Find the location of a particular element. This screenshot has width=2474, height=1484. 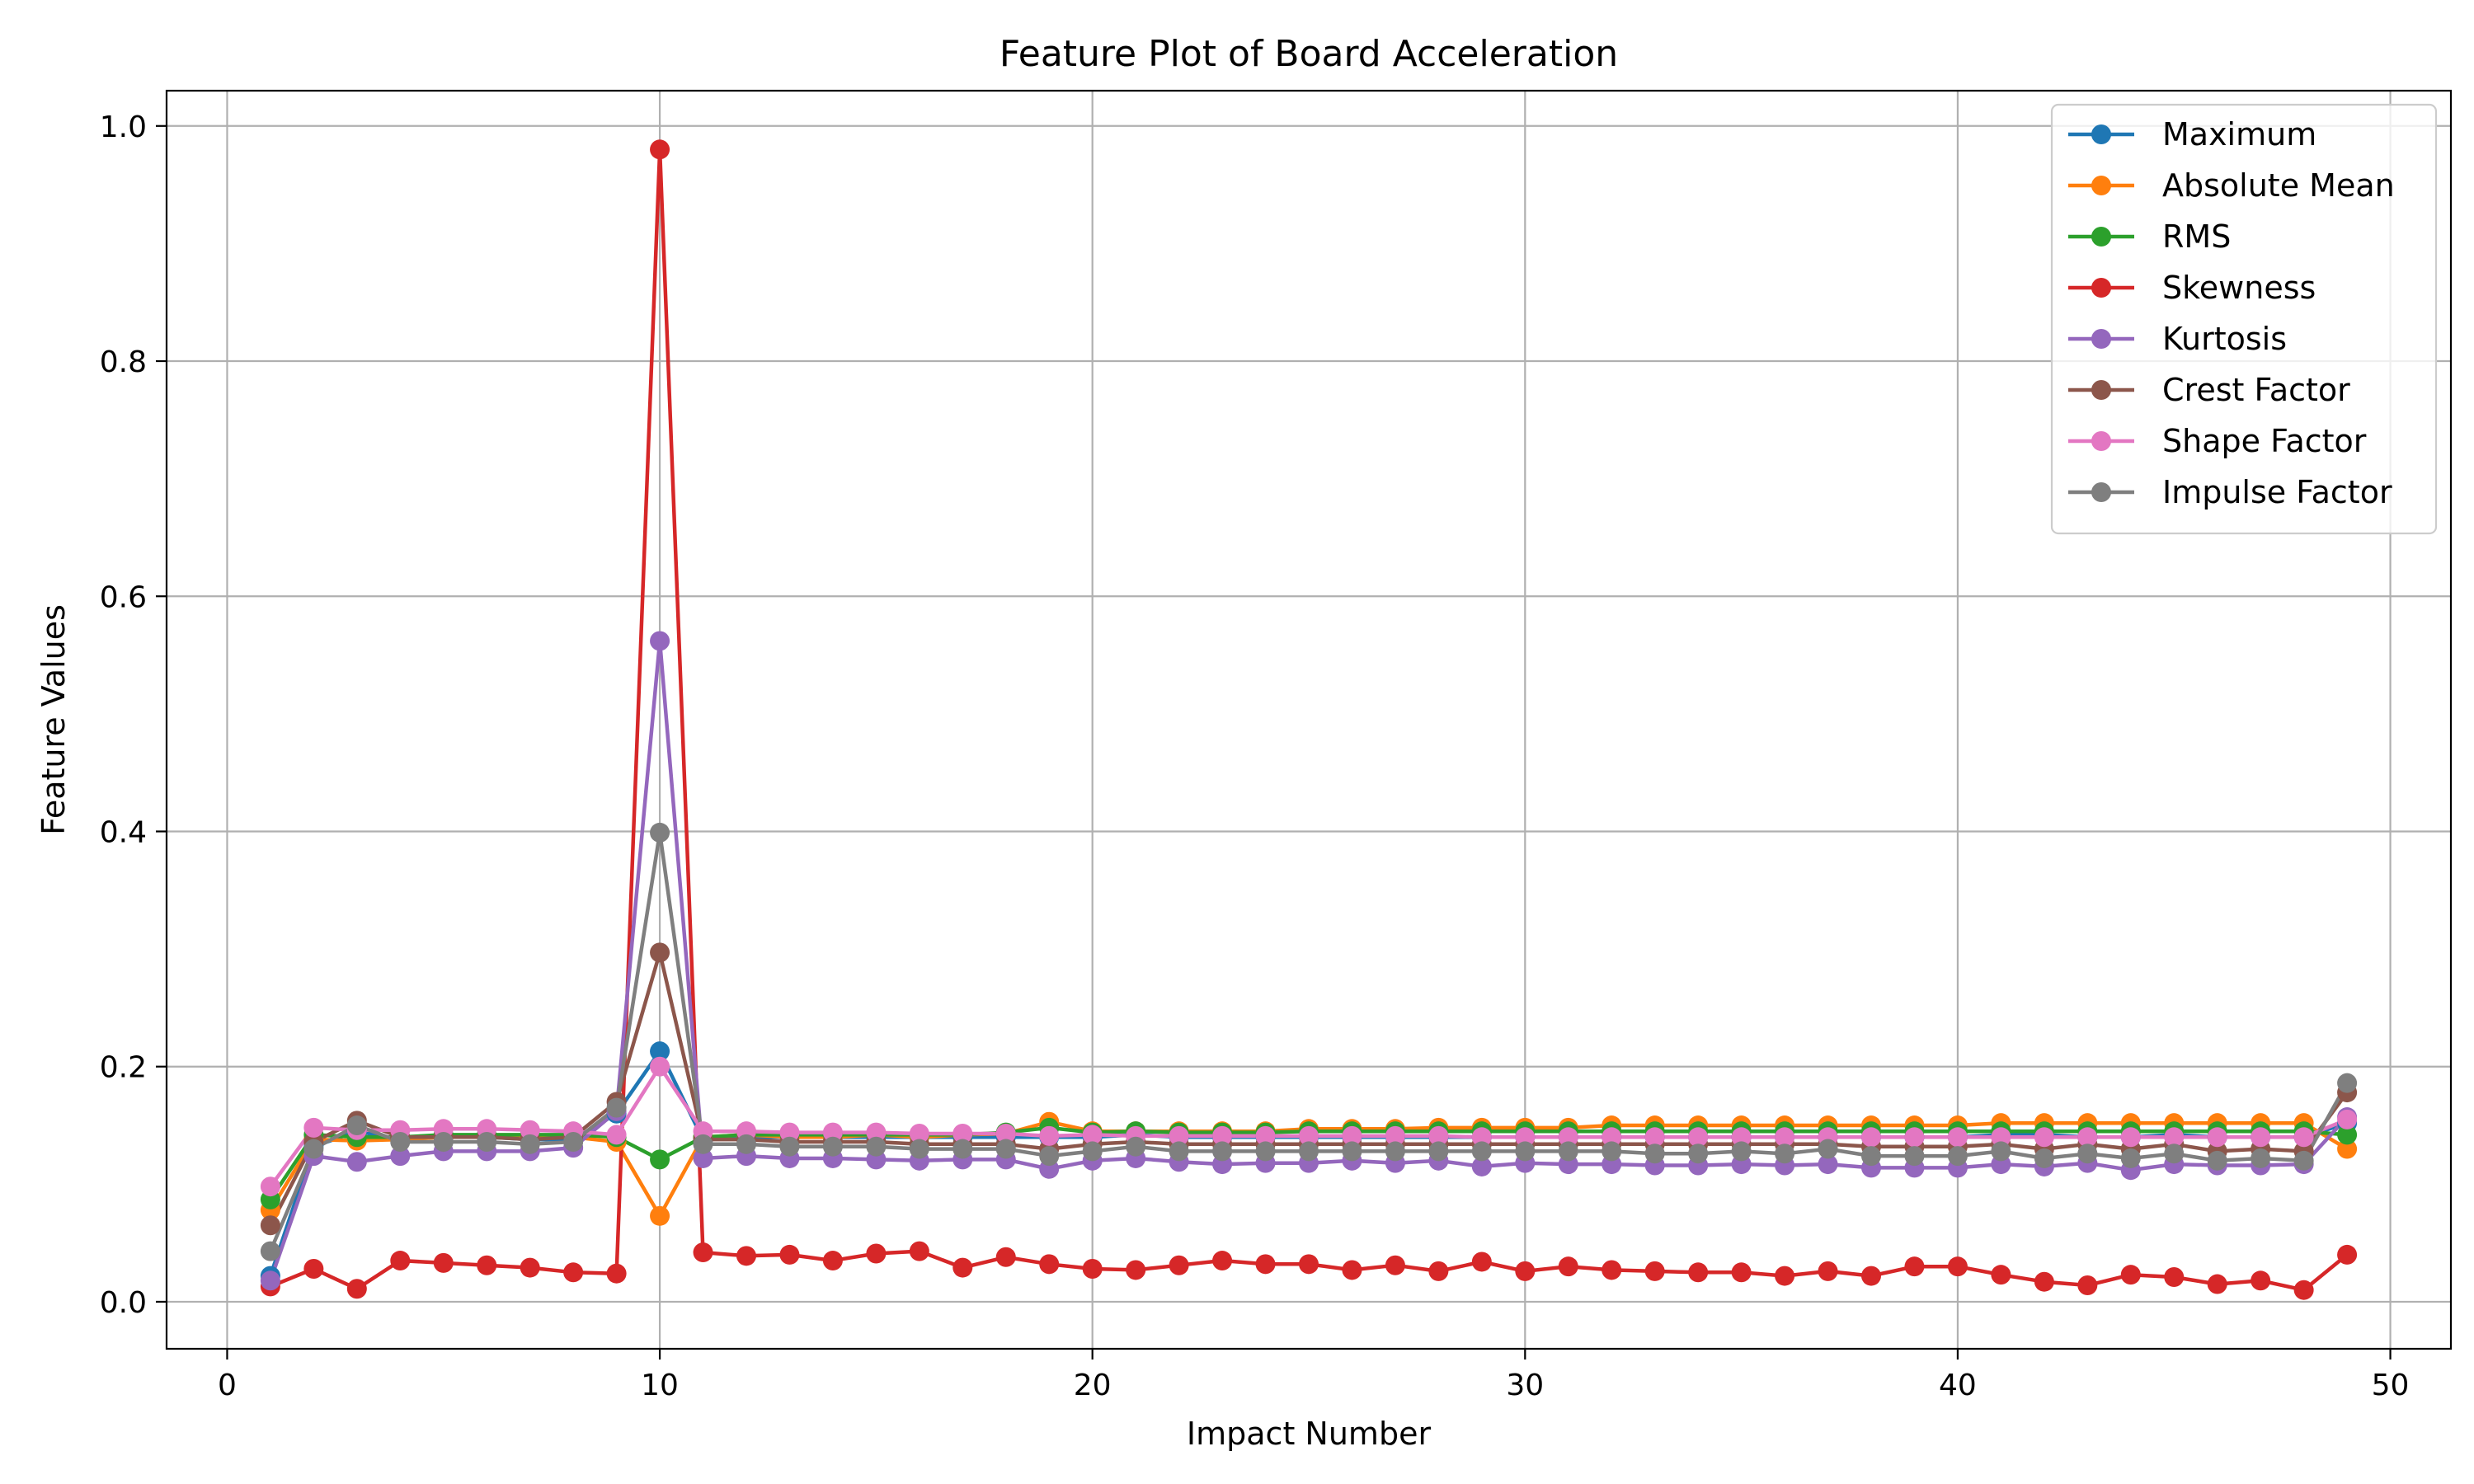

legend-label: Crest Factor is located at coordinates (2256, 390).